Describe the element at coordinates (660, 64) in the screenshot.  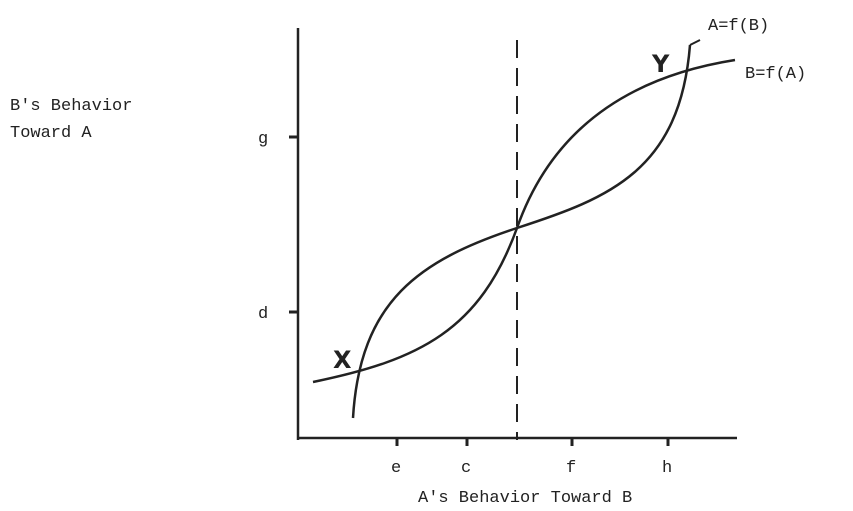
I see `point-label: Y` at that location.